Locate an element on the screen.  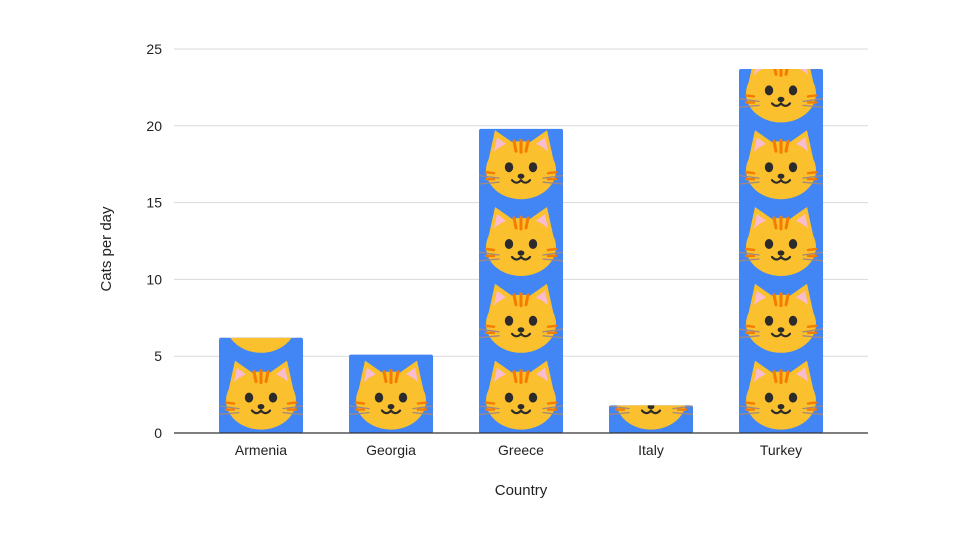
y-tick-label: 15 is located at coordinates (154, 203).